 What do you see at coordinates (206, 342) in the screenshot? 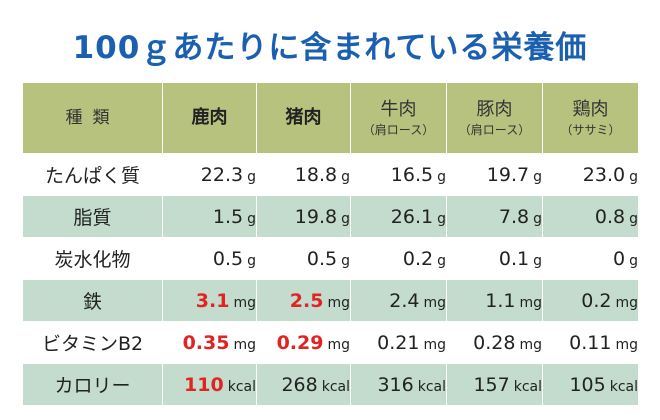
I see `cell-value: 0.35` at bounding box center [206, 342].